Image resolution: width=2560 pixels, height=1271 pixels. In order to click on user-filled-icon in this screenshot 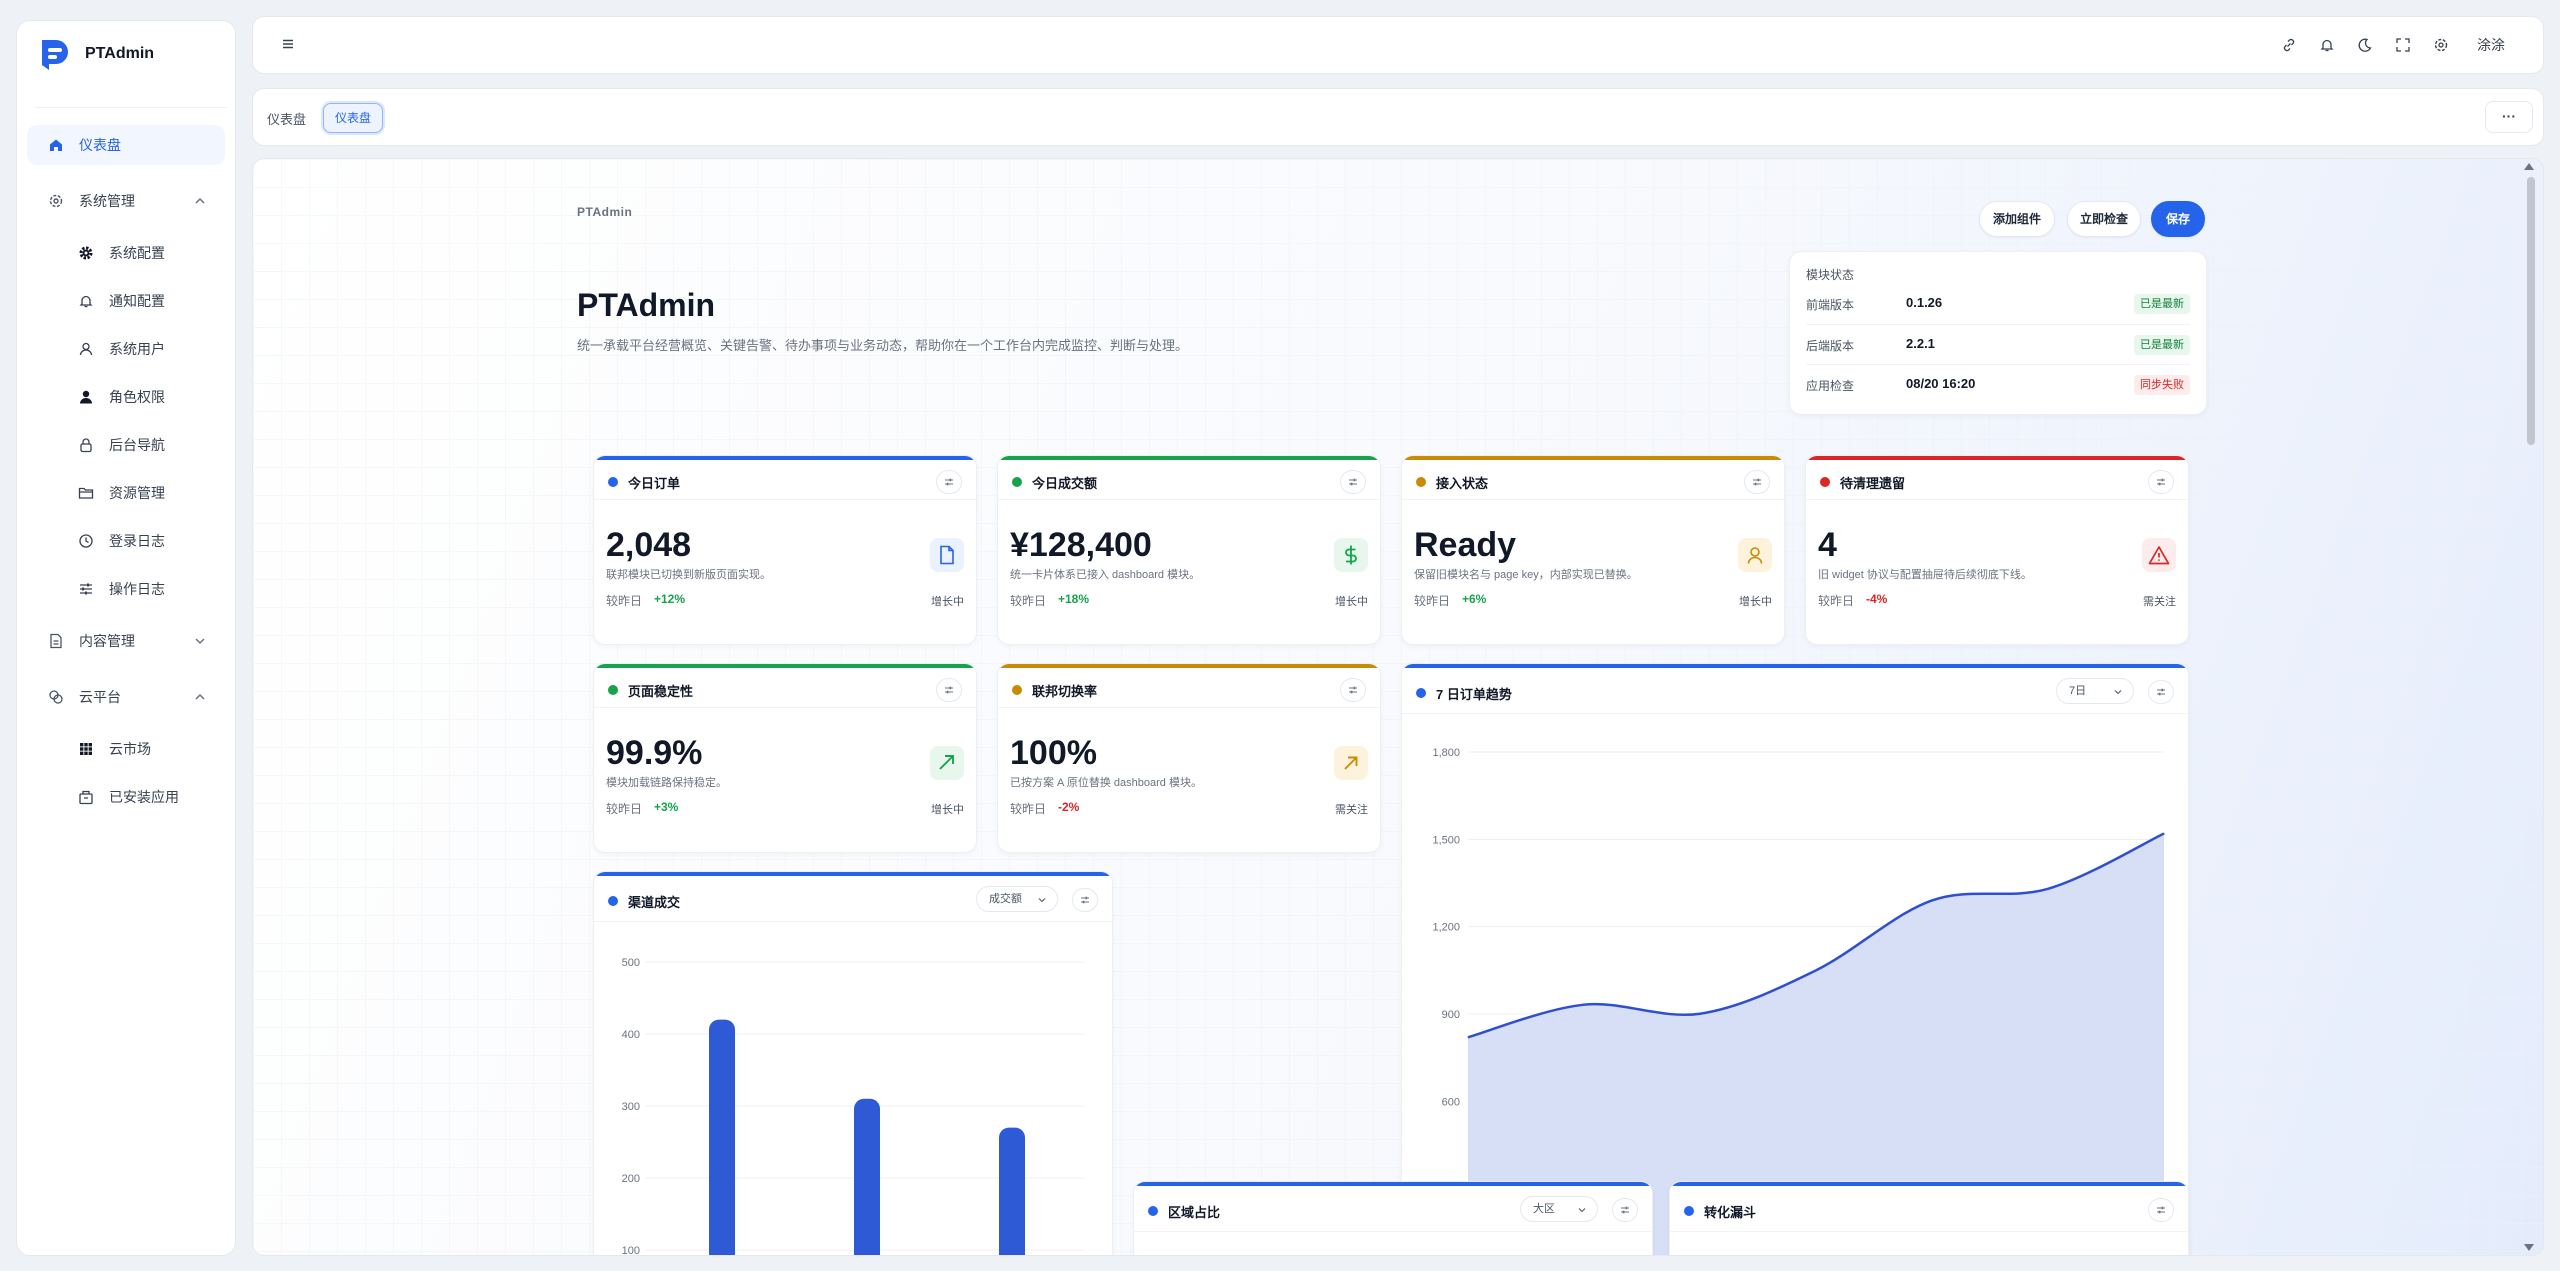, I will do `click(86, 397)`.